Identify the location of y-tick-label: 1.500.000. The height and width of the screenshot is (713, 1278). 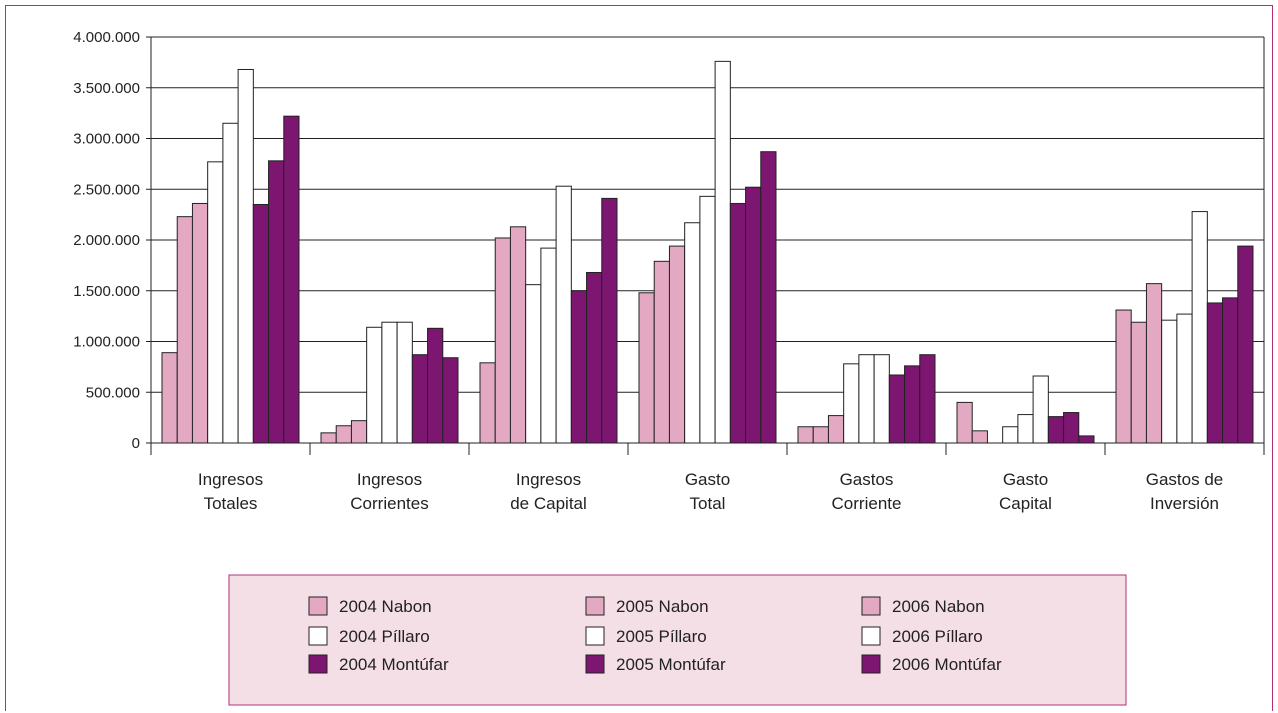
(106, 291).